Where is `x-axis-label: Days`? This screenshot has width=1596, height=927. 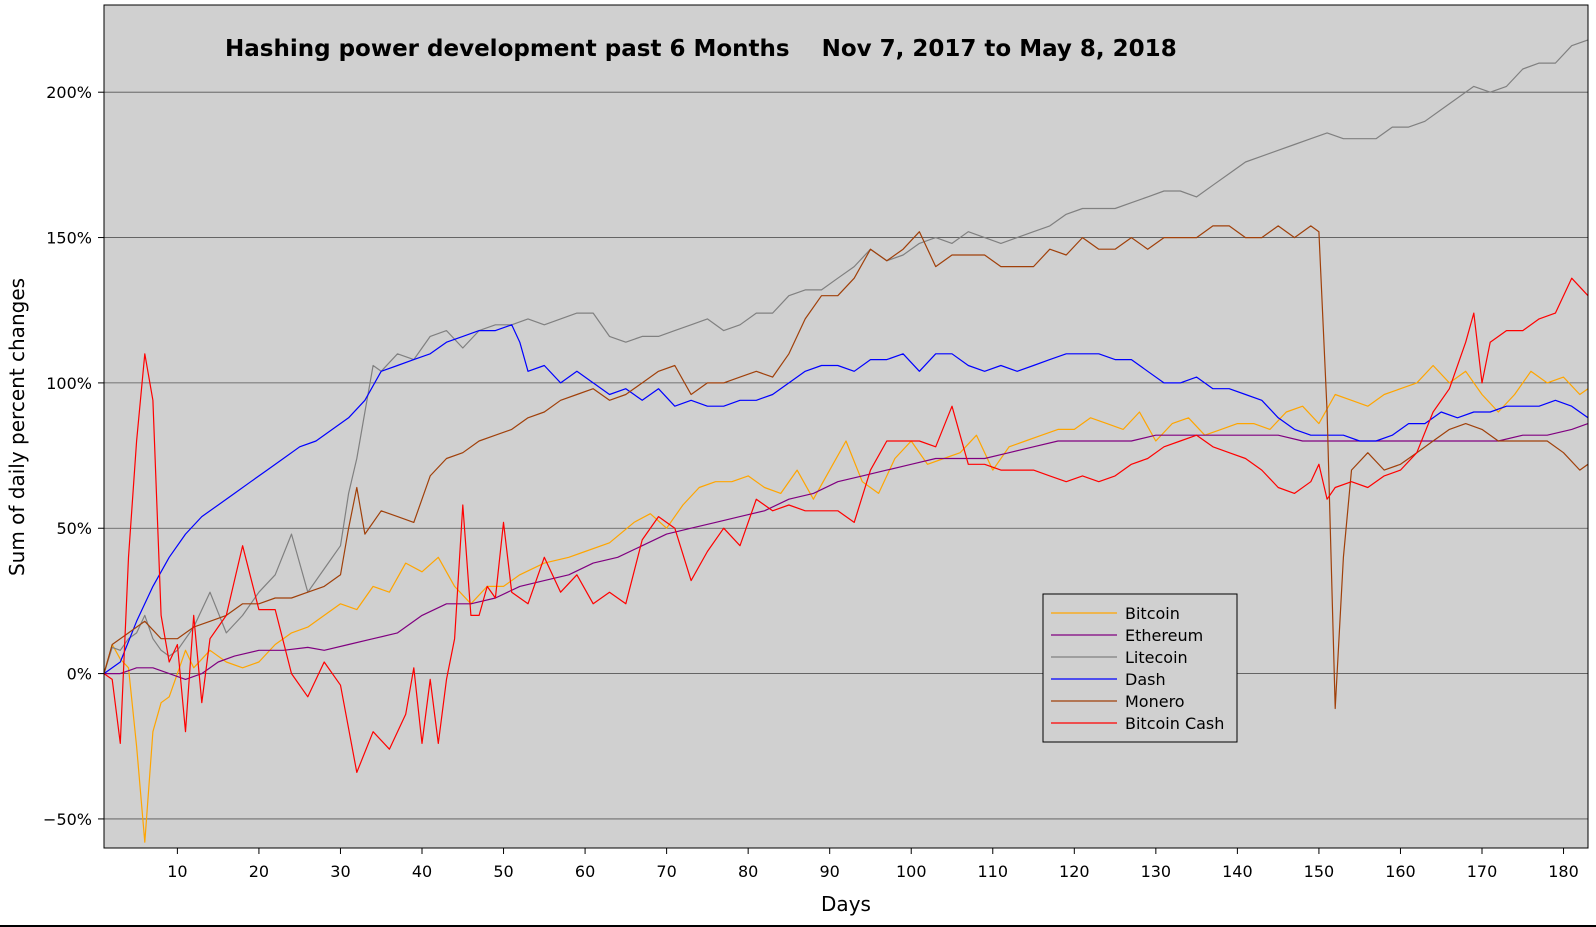 x-axis-label: Days is located at coordinates (846, 904).